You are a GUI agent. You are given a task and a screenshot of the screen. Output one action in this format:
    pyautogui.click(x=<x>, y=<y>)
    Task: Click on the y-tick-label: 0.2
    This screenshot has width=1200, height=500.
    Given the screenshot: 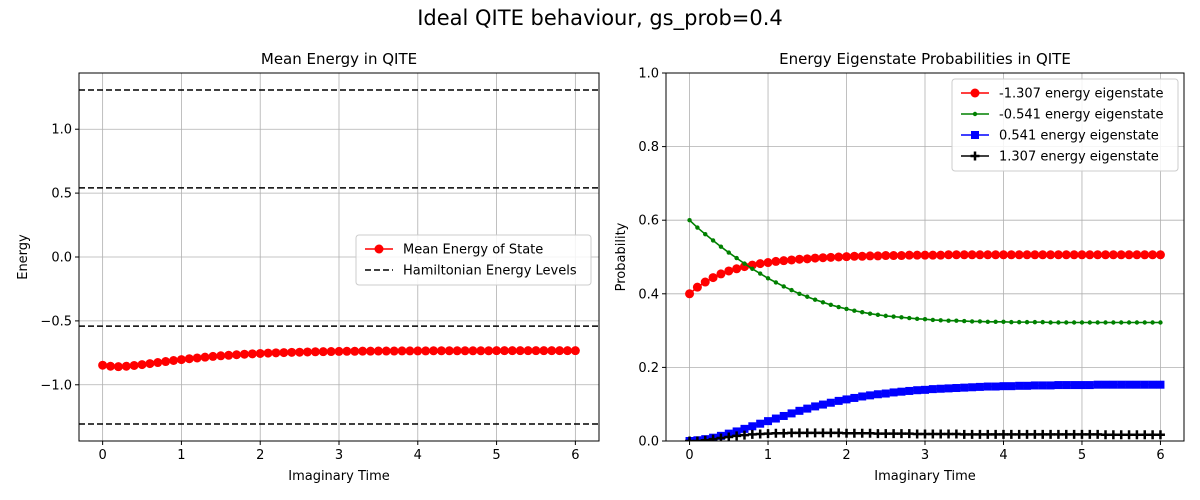 What is the action you would take?
    pyautogui.click(x=648, y=368)
    